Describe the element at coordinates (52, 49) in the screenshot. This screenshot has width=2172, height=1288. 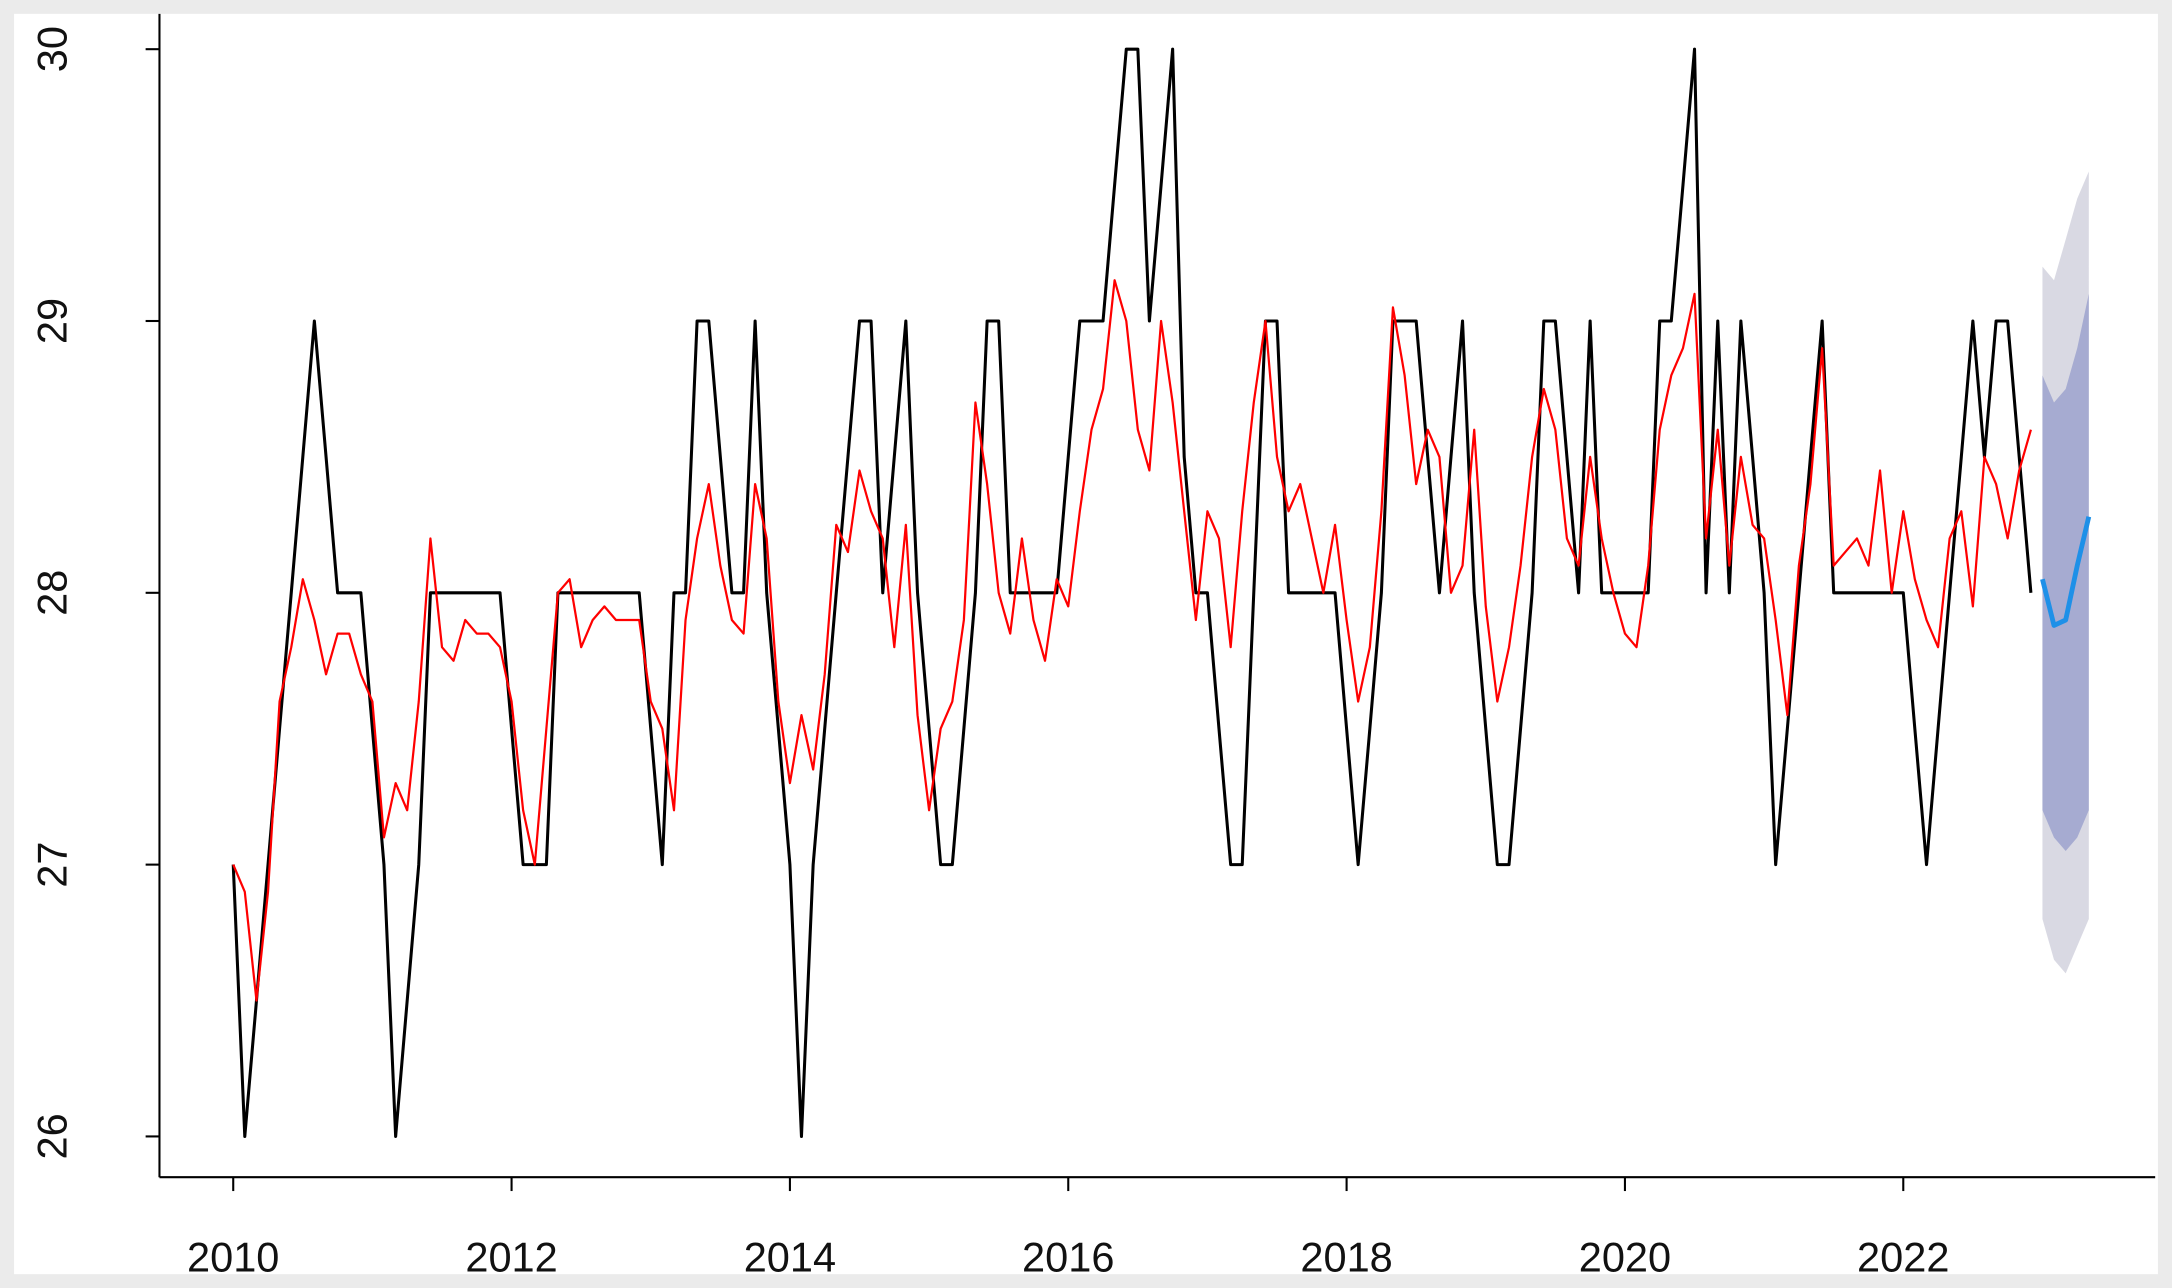
I see `y-tick-label: 30` at that location.